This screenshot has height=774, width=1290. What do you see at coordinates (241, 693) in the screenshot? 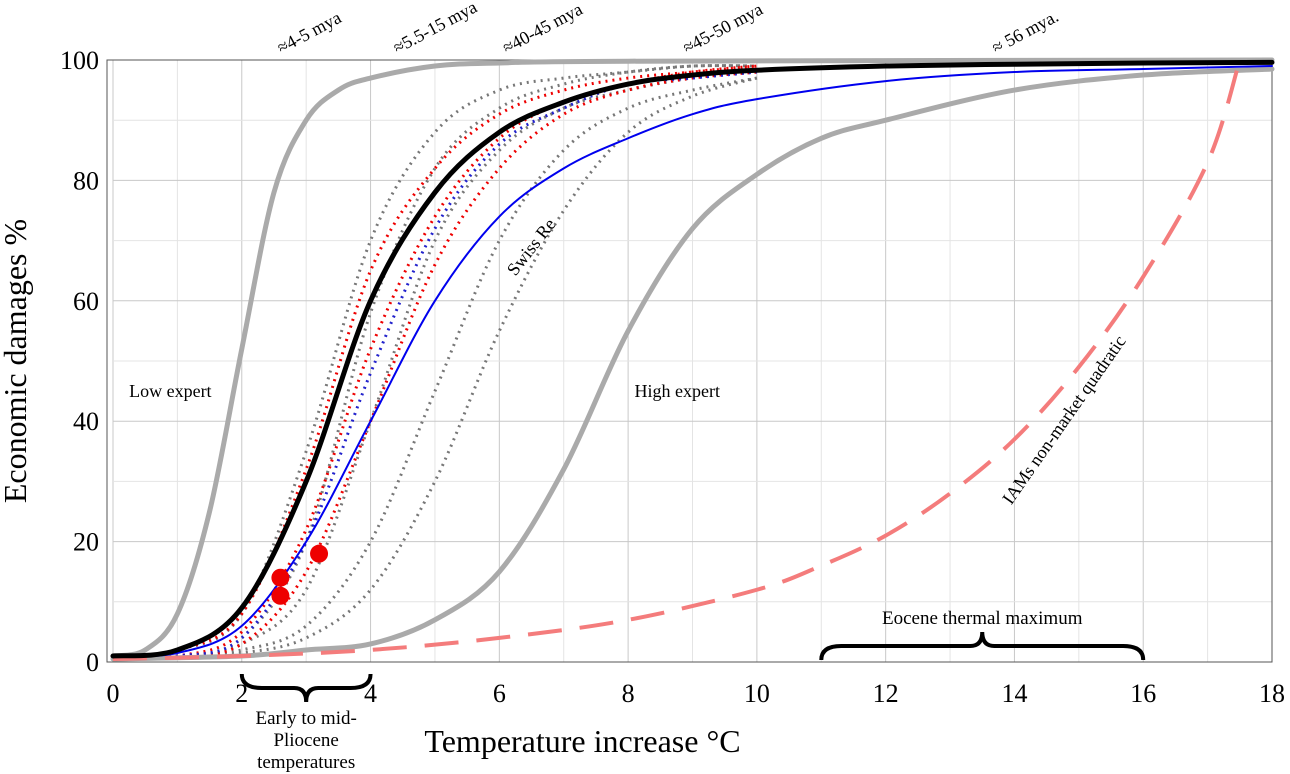
I see `x-tick-label: 2` at bounding box center [241, 693].